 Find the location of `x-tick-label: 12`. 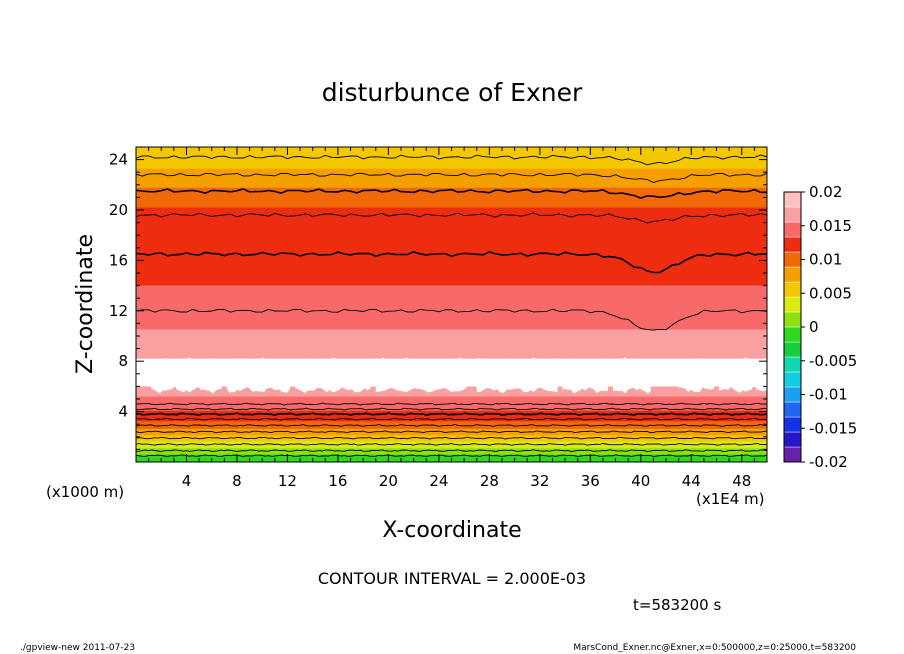

x-tick-label: 12 is located at coordinates (287, 481).